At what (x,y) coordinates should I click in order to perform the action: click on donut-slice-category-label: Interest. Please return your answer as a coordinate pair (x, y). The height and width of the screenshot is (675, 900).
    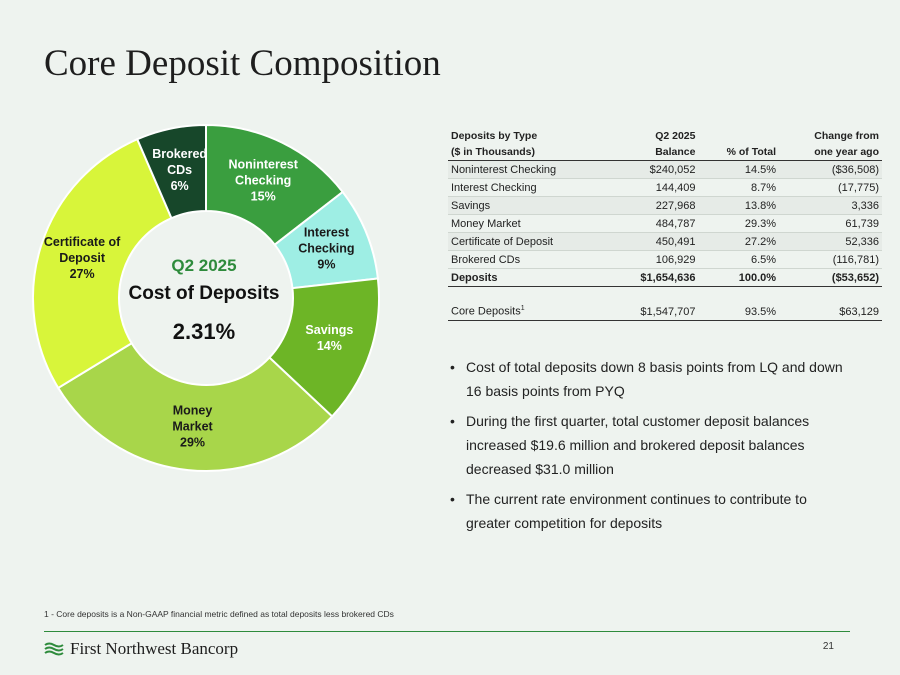
    Looking at the image, I should click on (327, 232).